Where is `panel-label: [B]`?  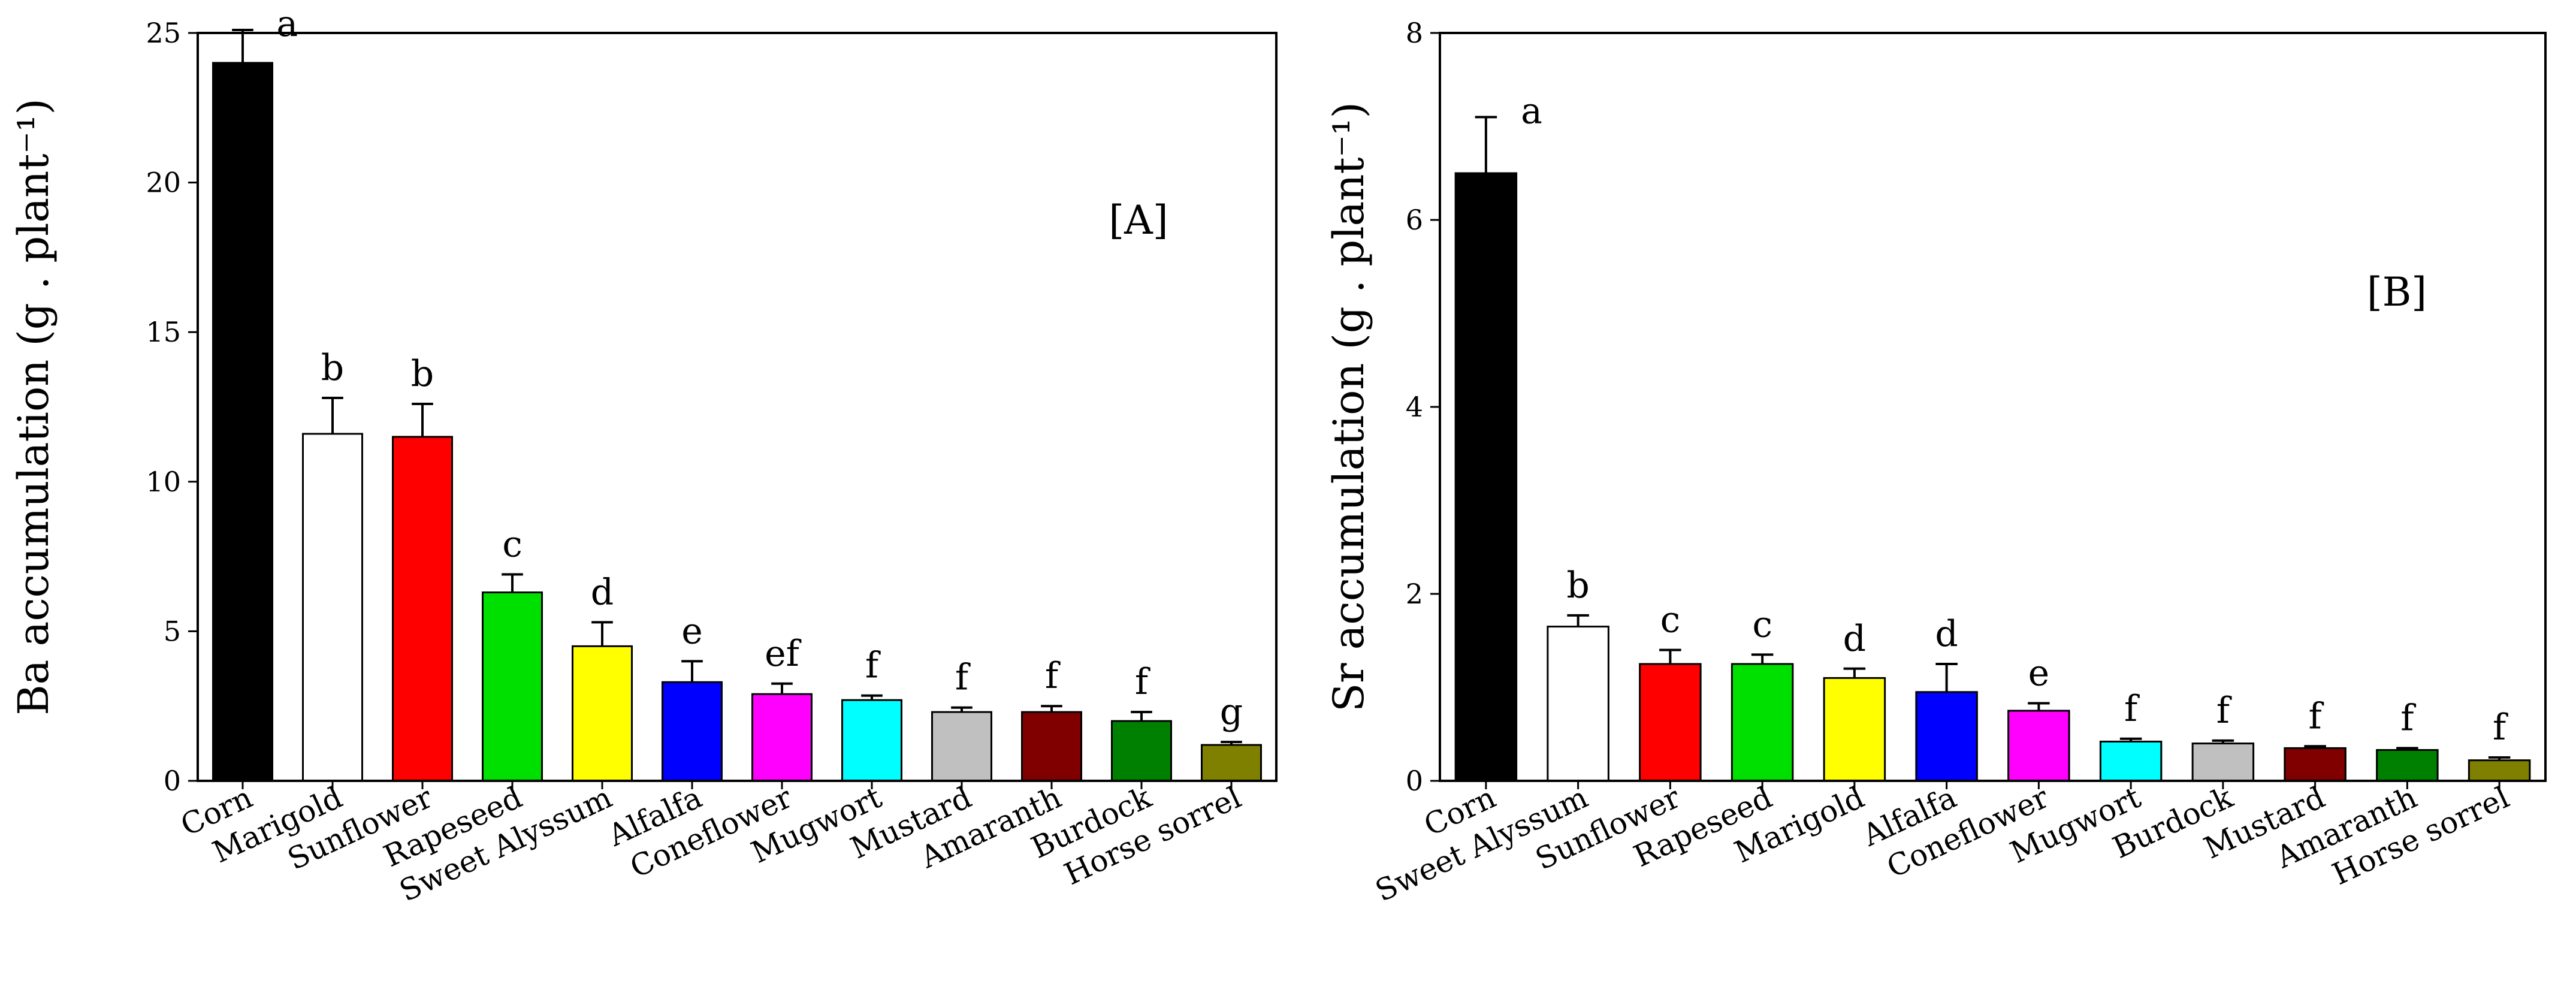
panel-label: [B] is located at coordinates (2397, 292).